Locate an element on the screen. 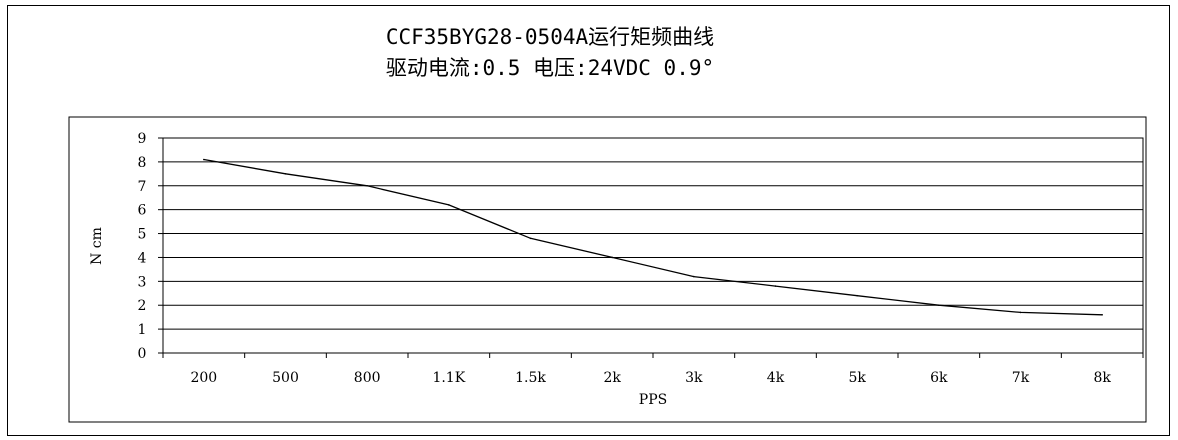 This screenshot has width=1178, height=440. data-point-3k is located at coordinates (694, 276).